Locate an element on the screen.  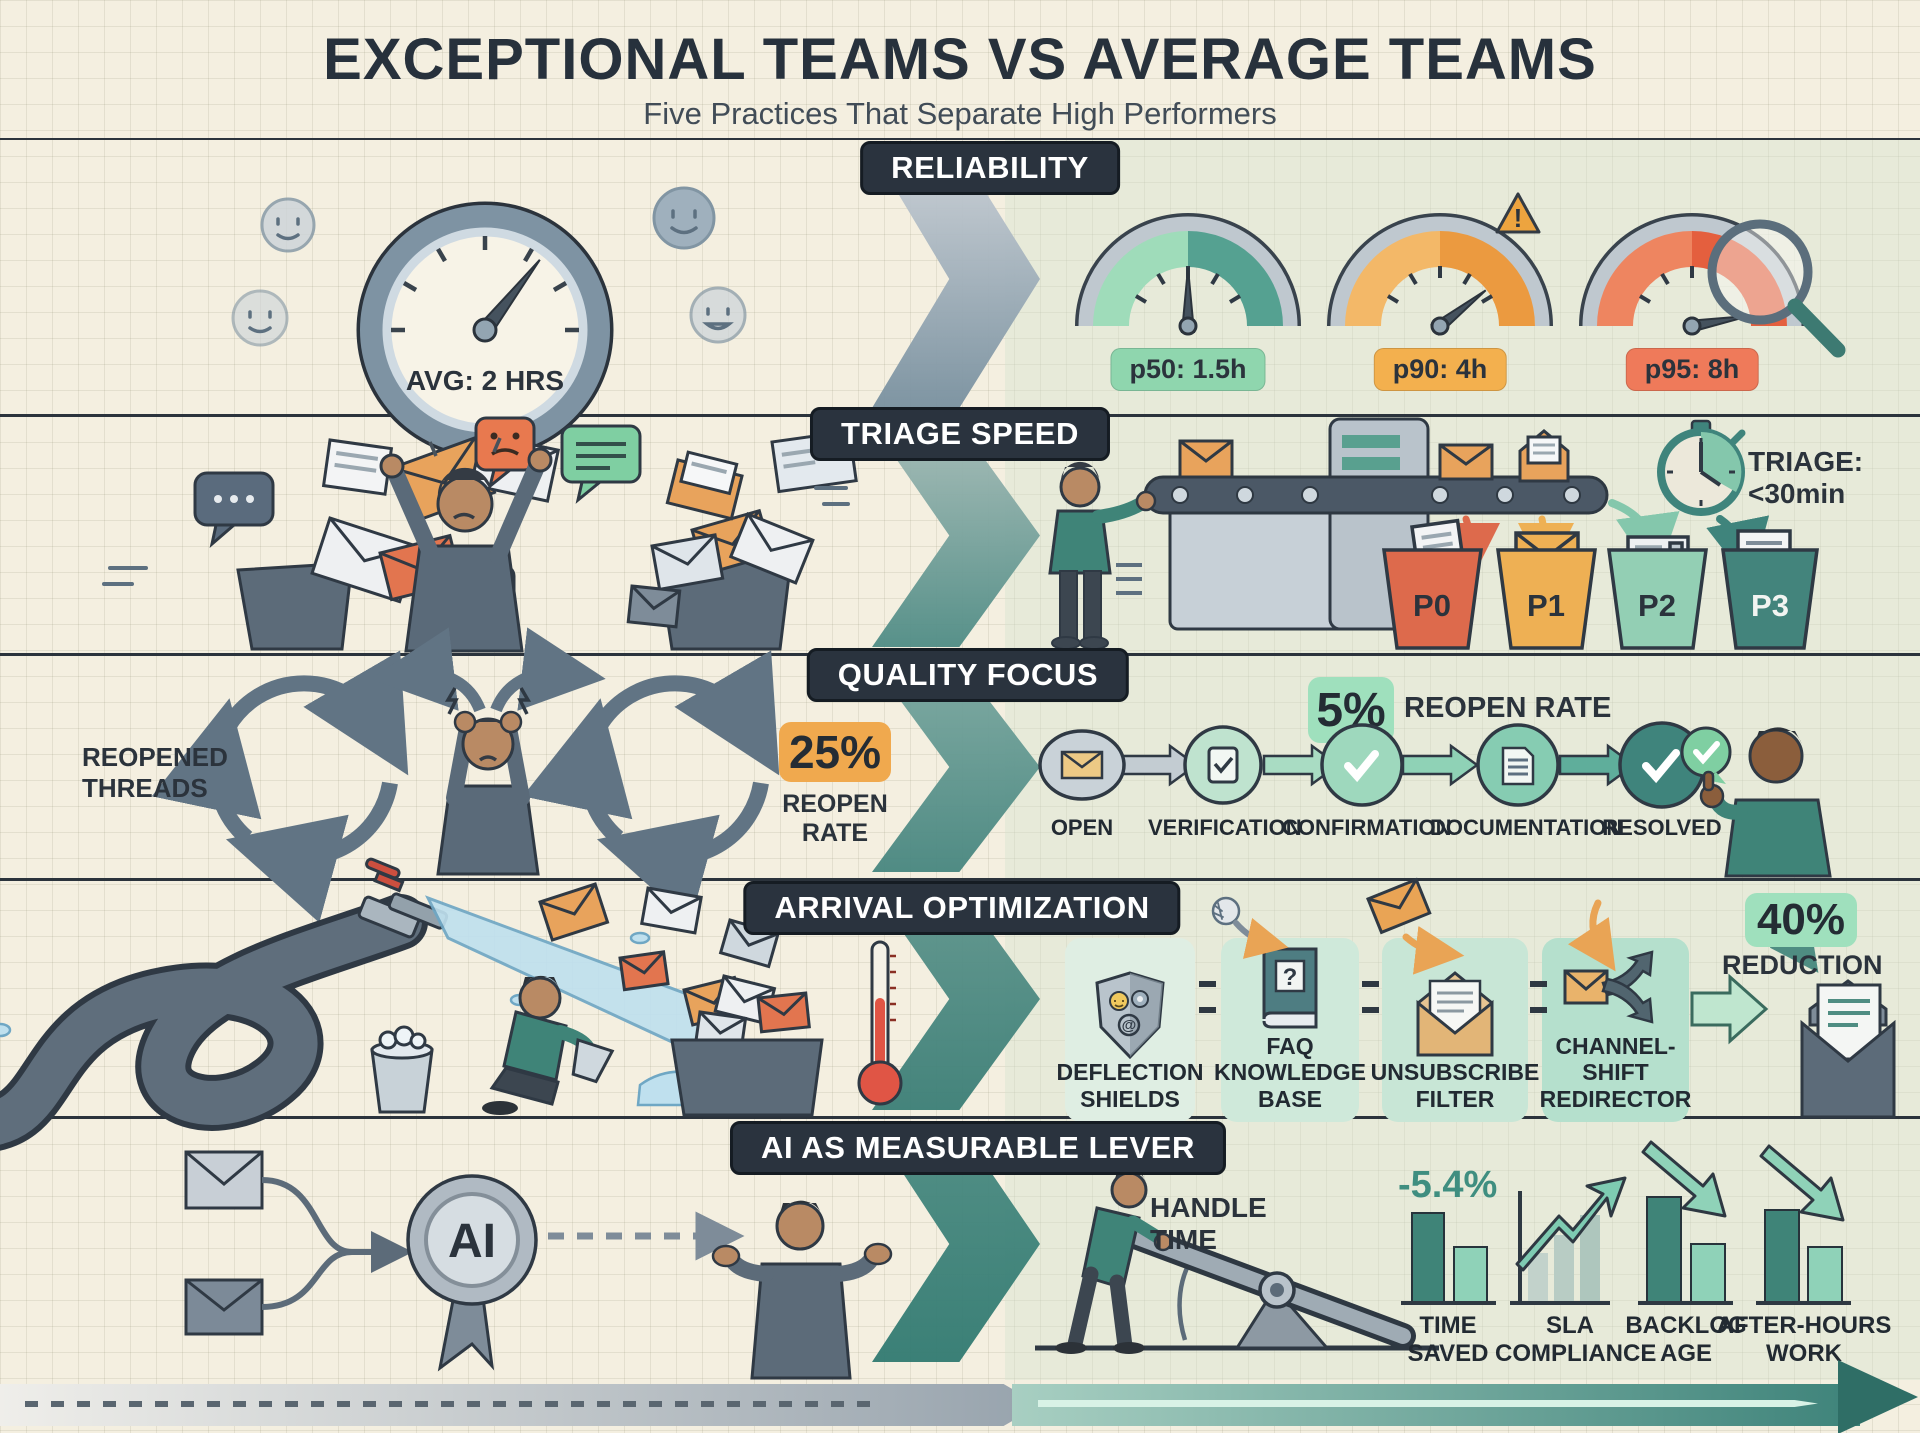
ai-routing-illustration: AI is located at coordinates (538, 1265).